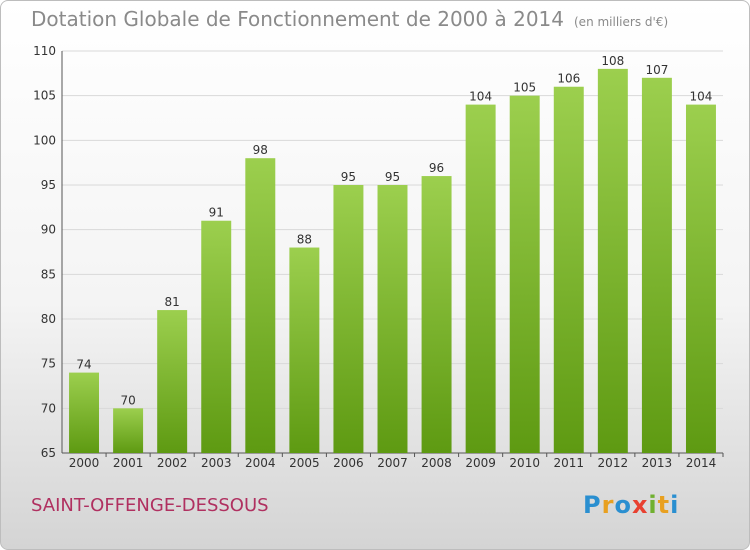 The image size is (750, 550). Describe the element at coordinates (84, 463) in the screenshot. I see `x-tick-label: 2000` at that location.